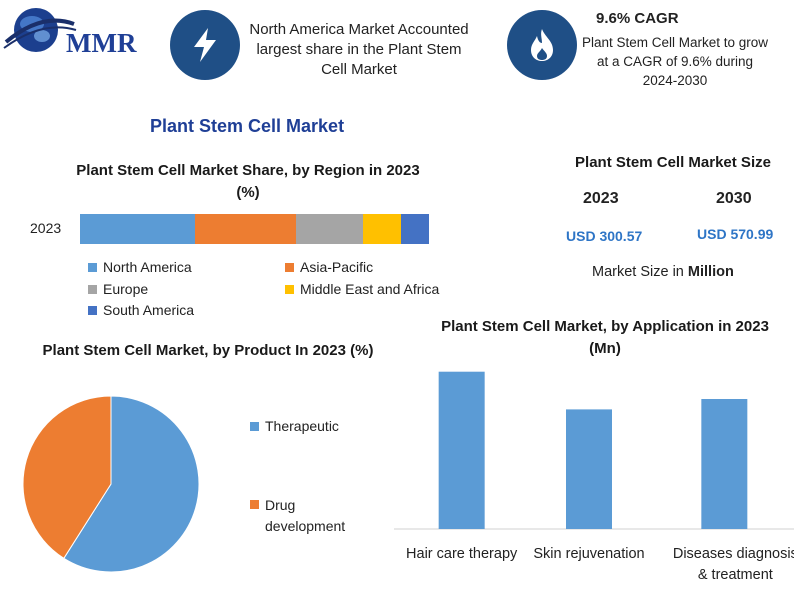 The width and height of the screenshot is (800, 589). Describe the element at coordinates (673, 162) in the screenshot. I see `market-size-title: Plant Stem Cell Market Size` at that location.